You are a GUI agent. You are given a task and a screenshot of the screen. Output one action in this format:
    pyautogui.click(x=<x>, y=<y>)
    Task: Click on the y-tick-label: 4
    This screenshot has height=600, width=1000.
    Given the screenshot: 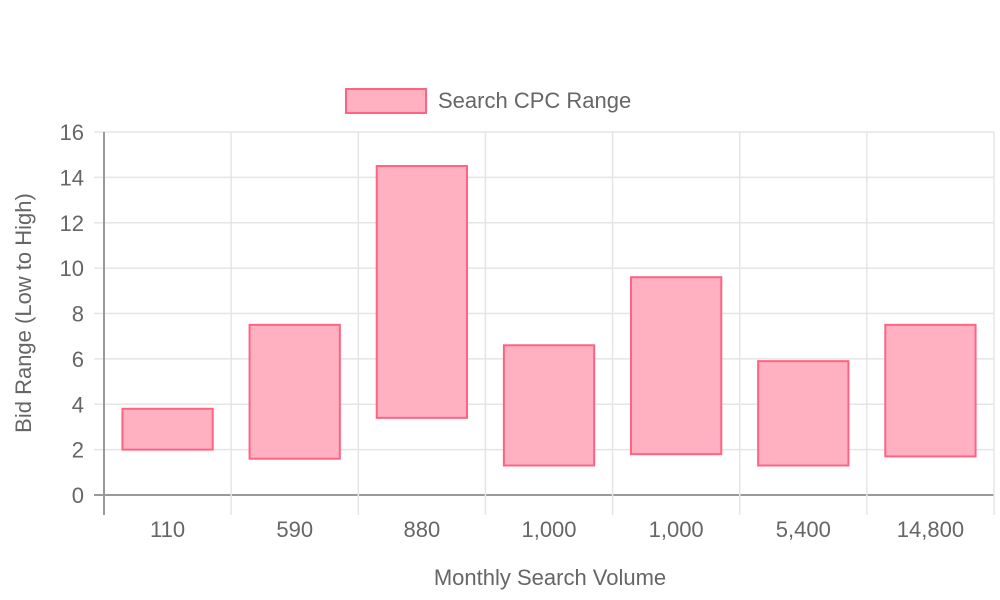 What is the action you would take?
    pyautogui.click(x=78, y=404)
    